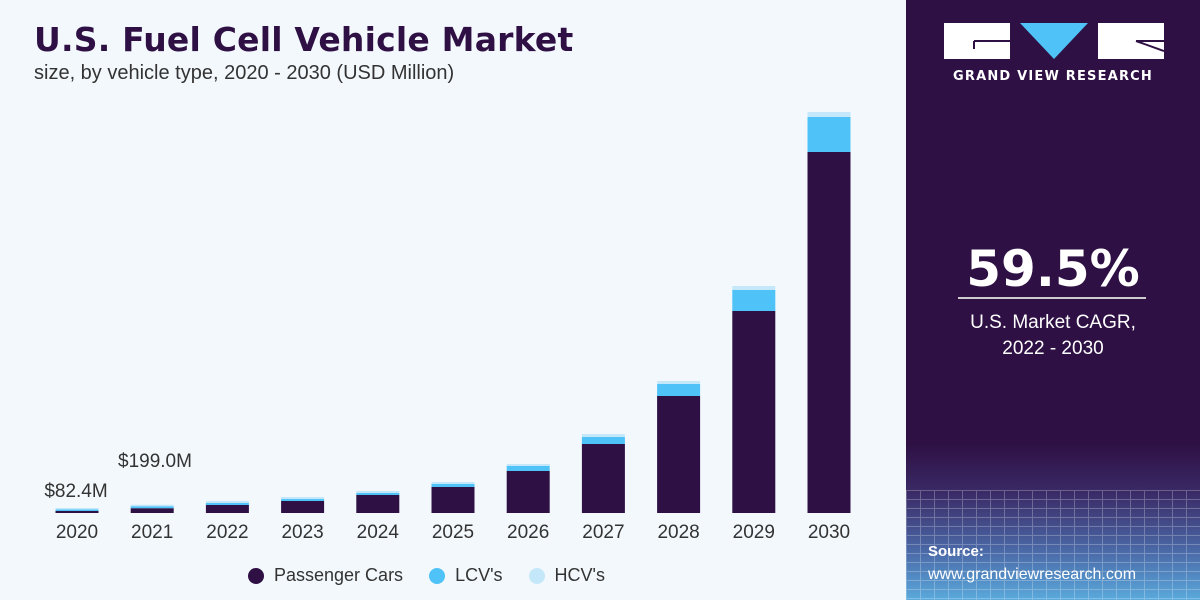 Image resolution: width=1200 pixels, height=600 pixels. Describe the element at coordinates (155, 461) in the screenshot. I see `data-label-2021: $199.0M` at that location.